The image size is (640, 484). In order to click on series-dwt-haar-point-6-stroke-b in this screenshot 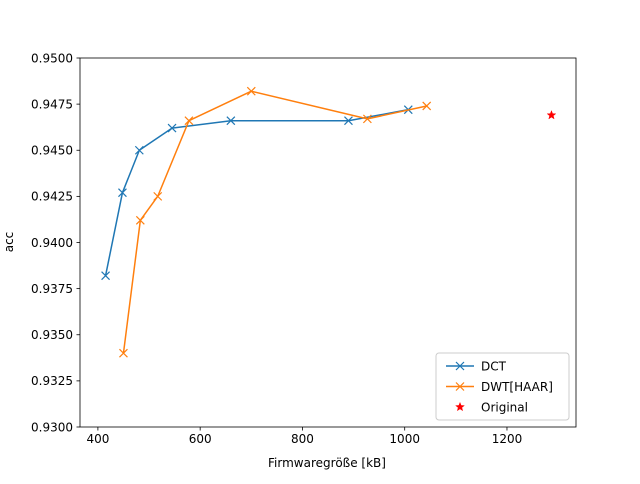, I will do `click(427, 106)`.